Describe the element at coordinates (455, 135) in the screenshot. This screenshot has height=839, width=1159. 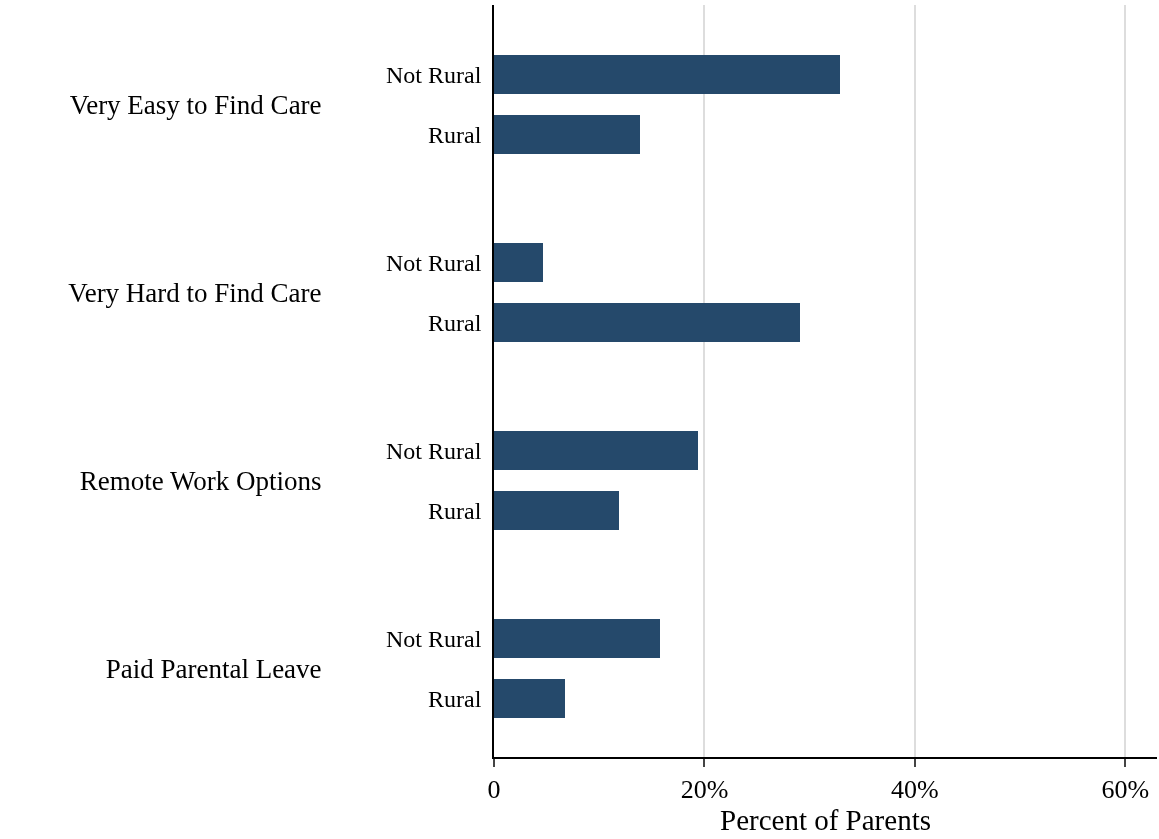
I see `series-label: Rural` at that location.